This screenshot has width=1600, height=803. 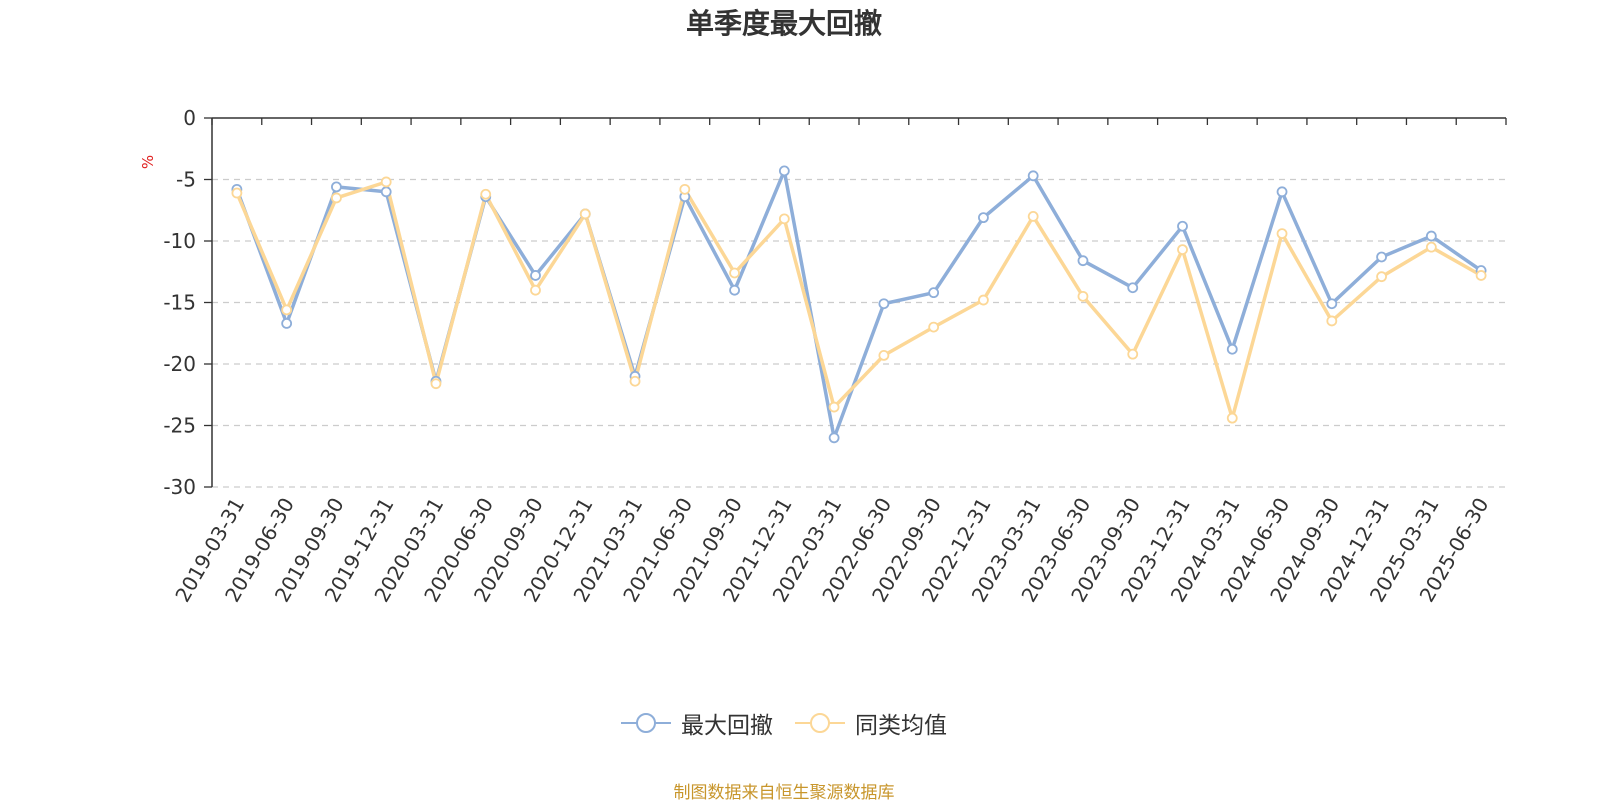 I want to click on y-tick-label: -30, so click(x=179, y=487).